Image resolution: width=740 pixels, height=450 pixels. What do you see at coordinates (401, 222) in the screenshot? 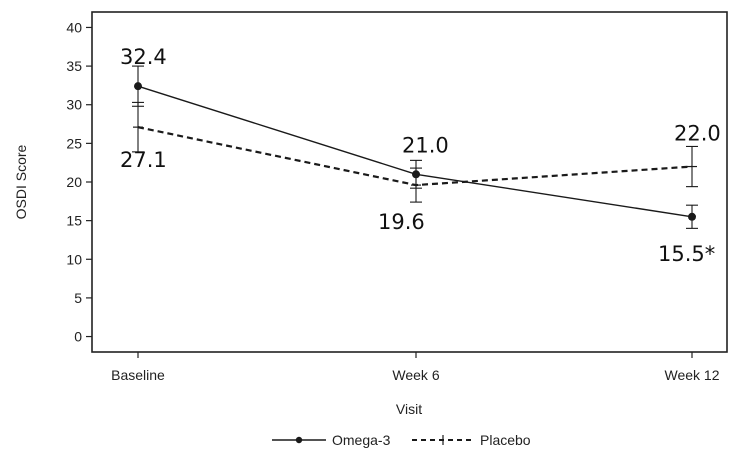
I see `data-label: 19.6` at bounding box center [401, 222].